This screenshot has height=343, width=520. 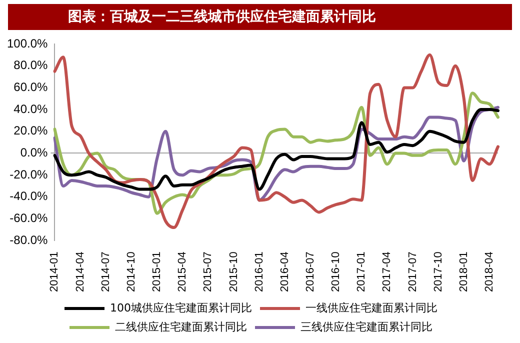 I want to click on x-tick-label: 2016-07, so click(x=310, y=272).